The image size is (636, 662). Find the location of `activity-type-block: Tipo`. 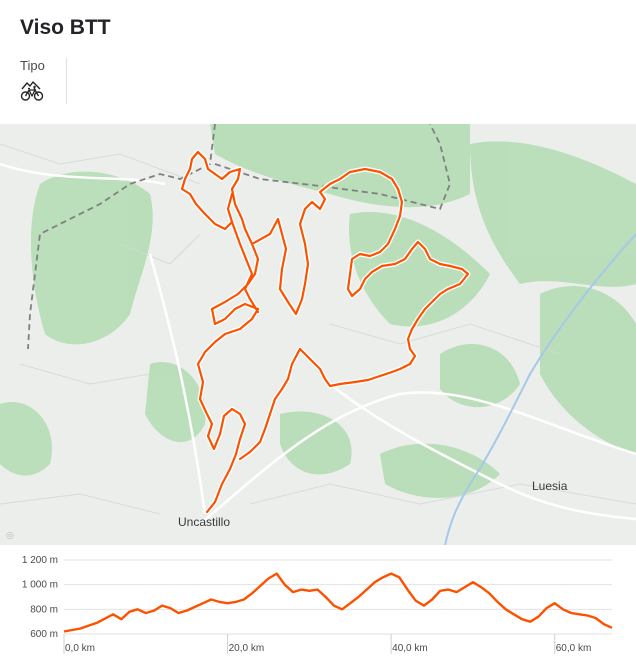

activity-type-block: Tipo is located at coordinates (43, 81).